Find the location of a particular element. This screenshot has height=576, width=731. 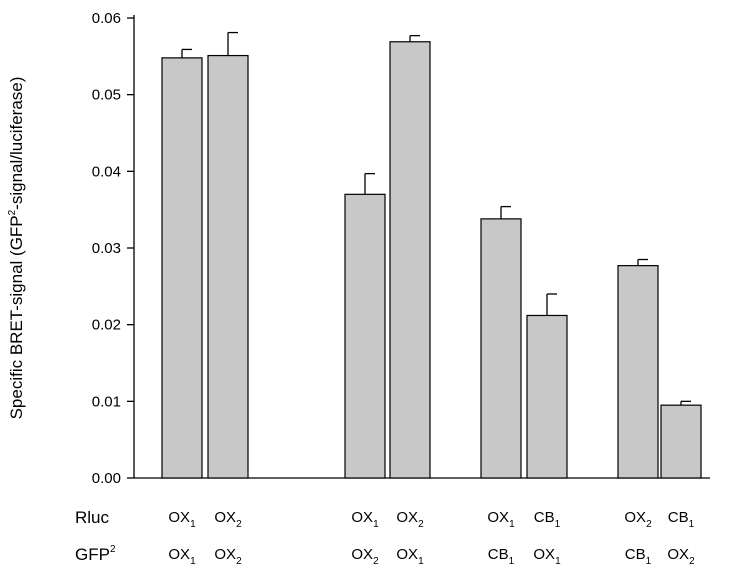

y-tick-label: 0.03 is located at coordinates (106, 248).